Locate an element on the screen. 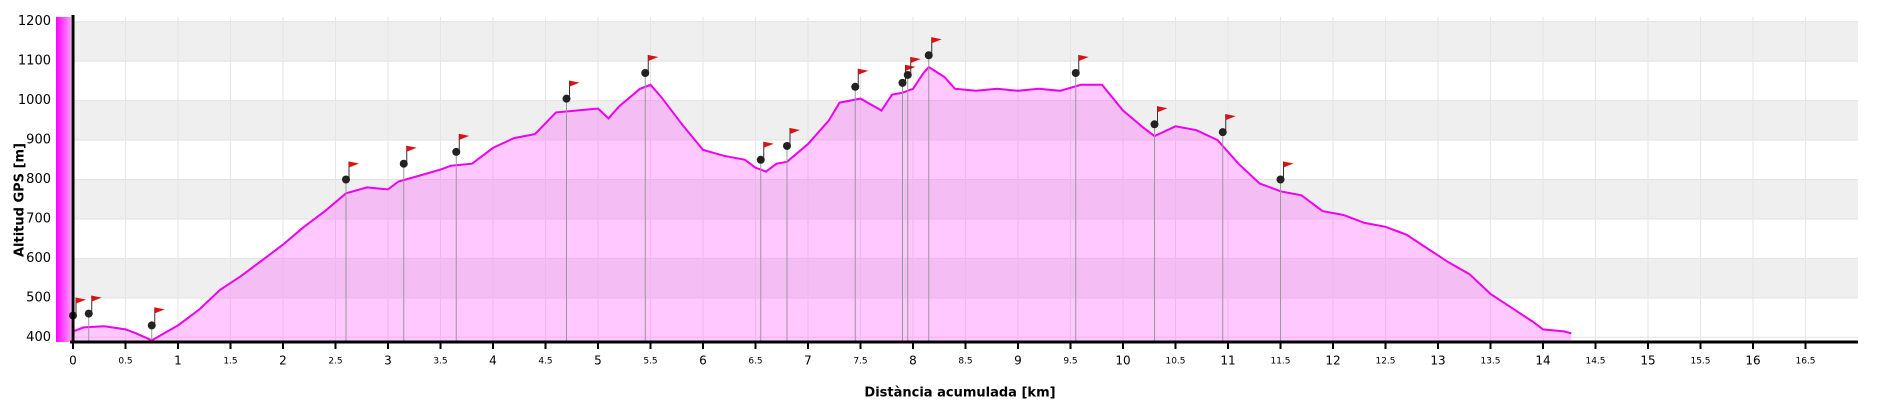 This screenshot has height=402, width=1877. x-tick-label: 13.5 is located at coordinates (1490, 362).